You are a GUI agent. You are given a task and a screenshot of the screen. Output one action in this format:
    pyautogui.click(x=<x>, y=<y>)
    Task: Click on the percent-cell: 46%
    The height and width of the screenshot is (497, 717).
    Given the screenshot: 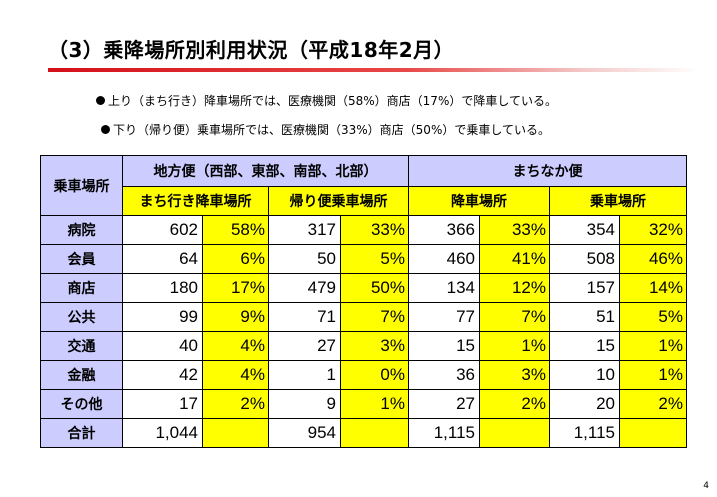 What is the action you would take?
    pyautogui.click(x=653, y=259)
    